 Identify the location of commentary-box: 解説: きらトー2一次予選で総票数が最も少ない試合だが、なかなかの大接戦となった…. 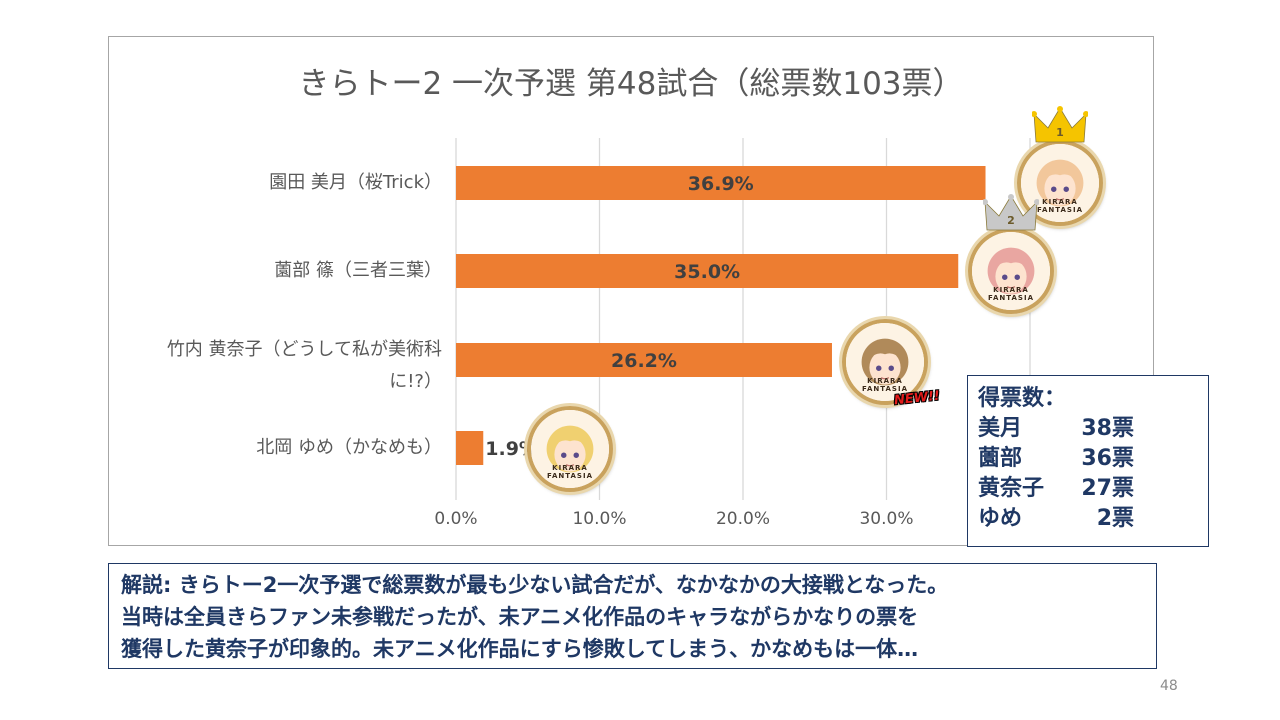
(632, 616).